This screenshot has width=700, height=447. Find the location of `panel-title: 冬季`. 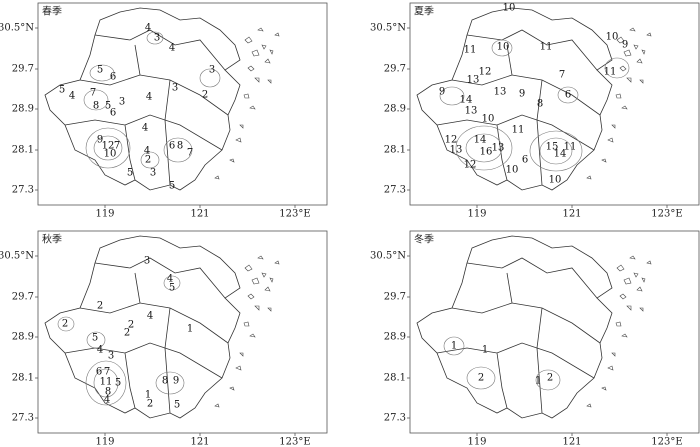

panel-title: 冬季 is located at coordinates (424, 239).